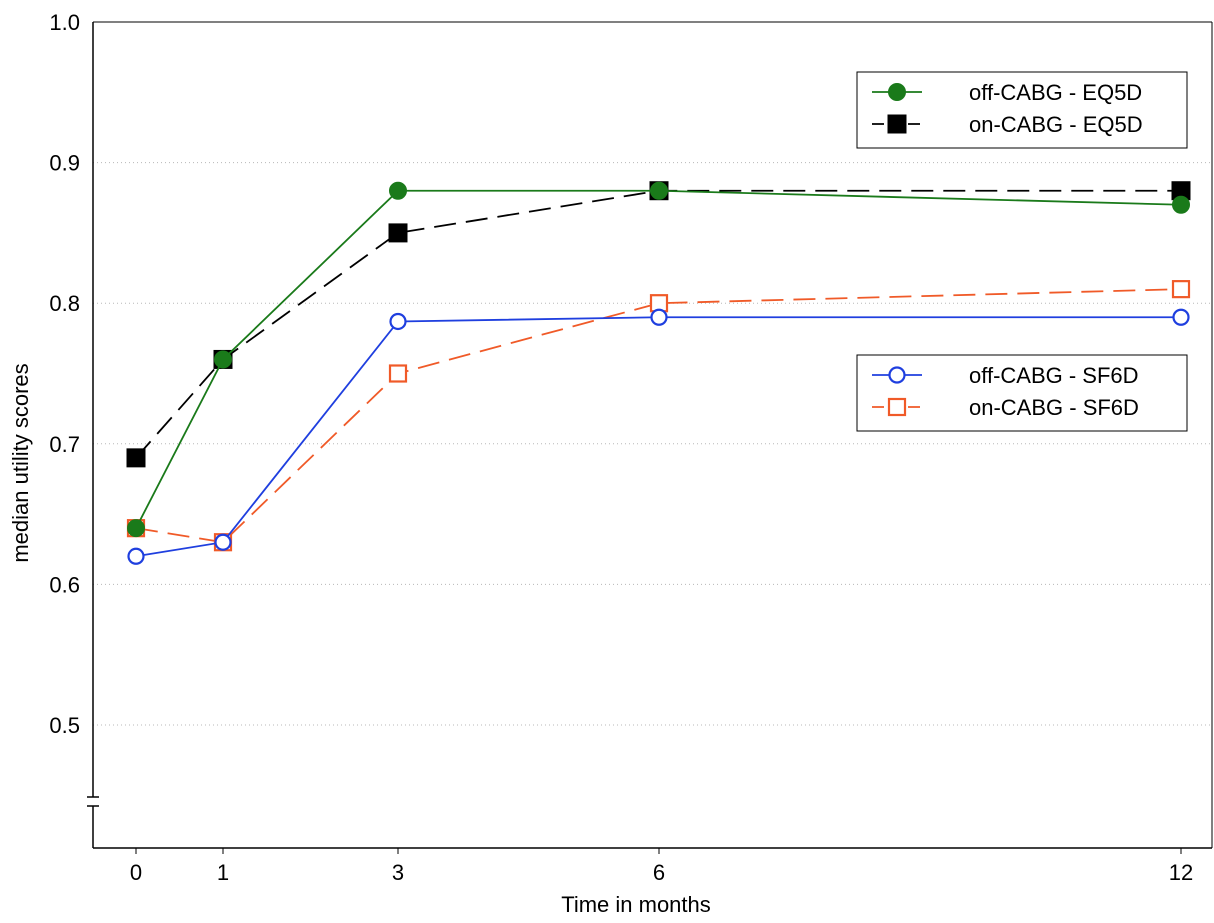 This screenshot has height=923, width=1214. Describe the element at coordinates (223, 872) in the screenshot. I see `x-tick-label: 1` at that location.